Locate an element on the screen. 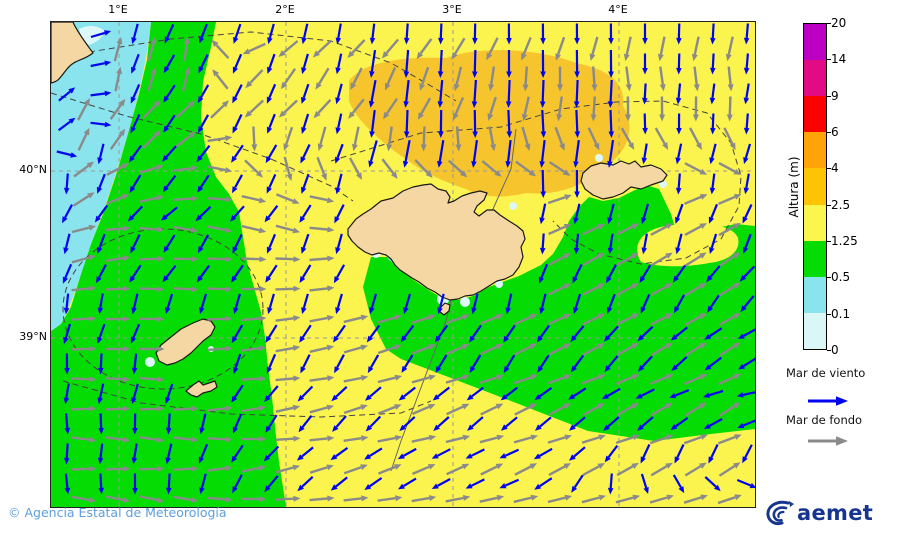 This screenshot has width=900, height=533. aemet-logo-icon is located at coordinates (780, 513).